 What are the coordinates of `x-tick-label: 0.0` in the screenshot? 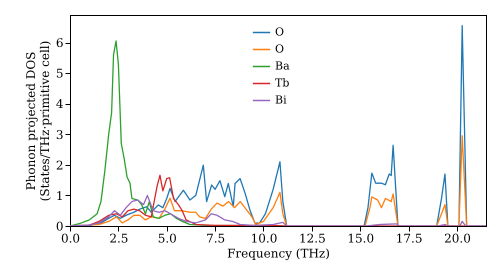 It's located at (70, 239).